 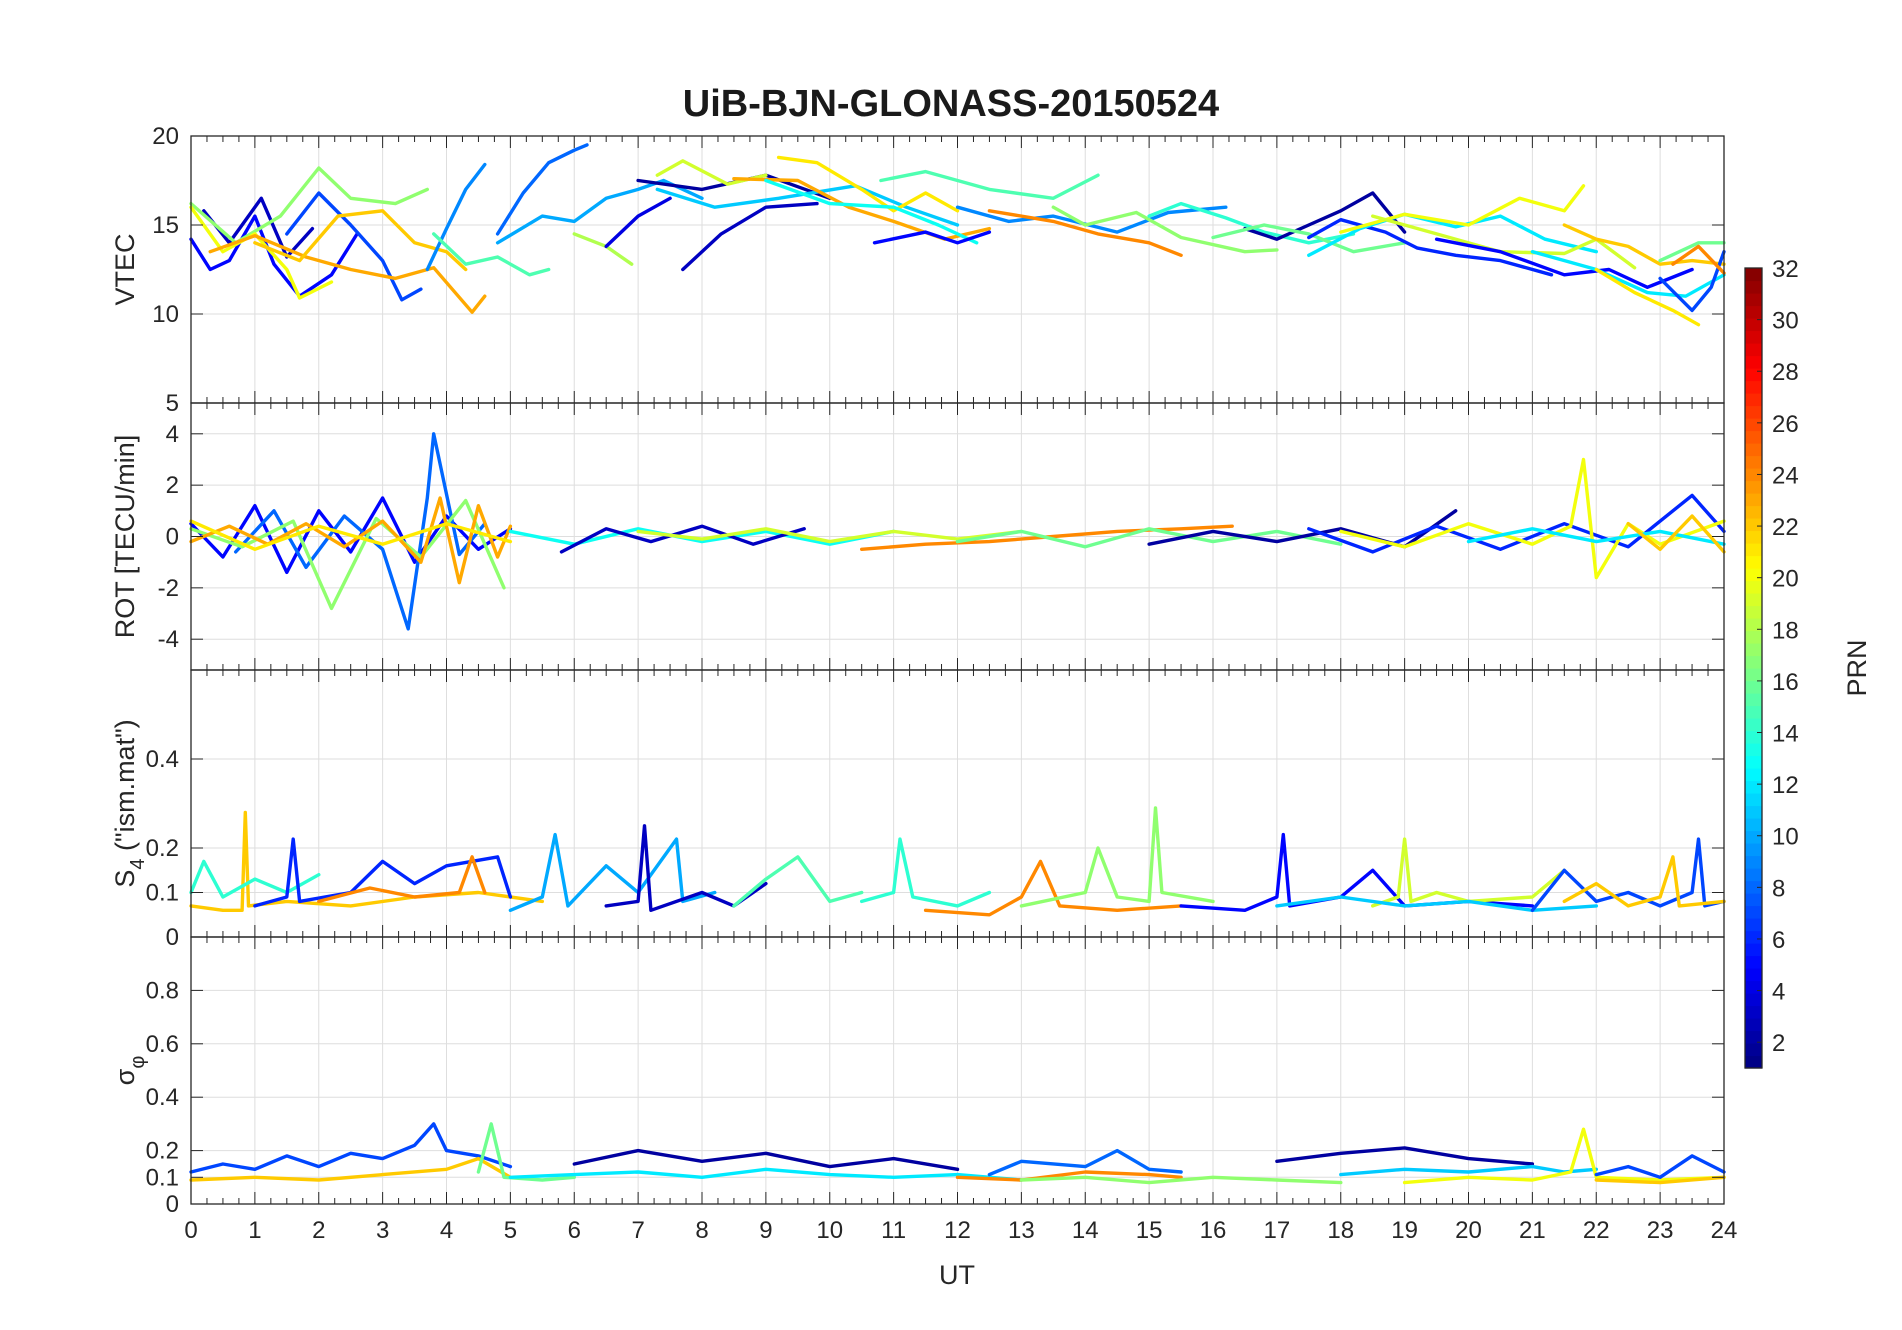 What do you see at coordinates (1340, 1230) in the screenshot?
I see `x-tick-label: 18` at bounding box center [1340, 1230].